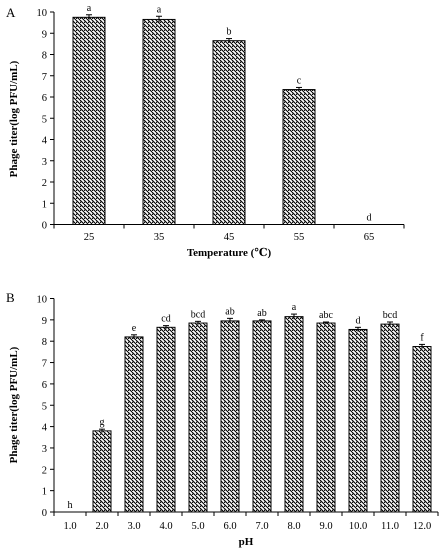 This screenshot has height=550, width=447. What do you see at coordinates (325, 526) in the screenshot?
I see `x-tick-label: 9.0` at bounding box center [325, 526].